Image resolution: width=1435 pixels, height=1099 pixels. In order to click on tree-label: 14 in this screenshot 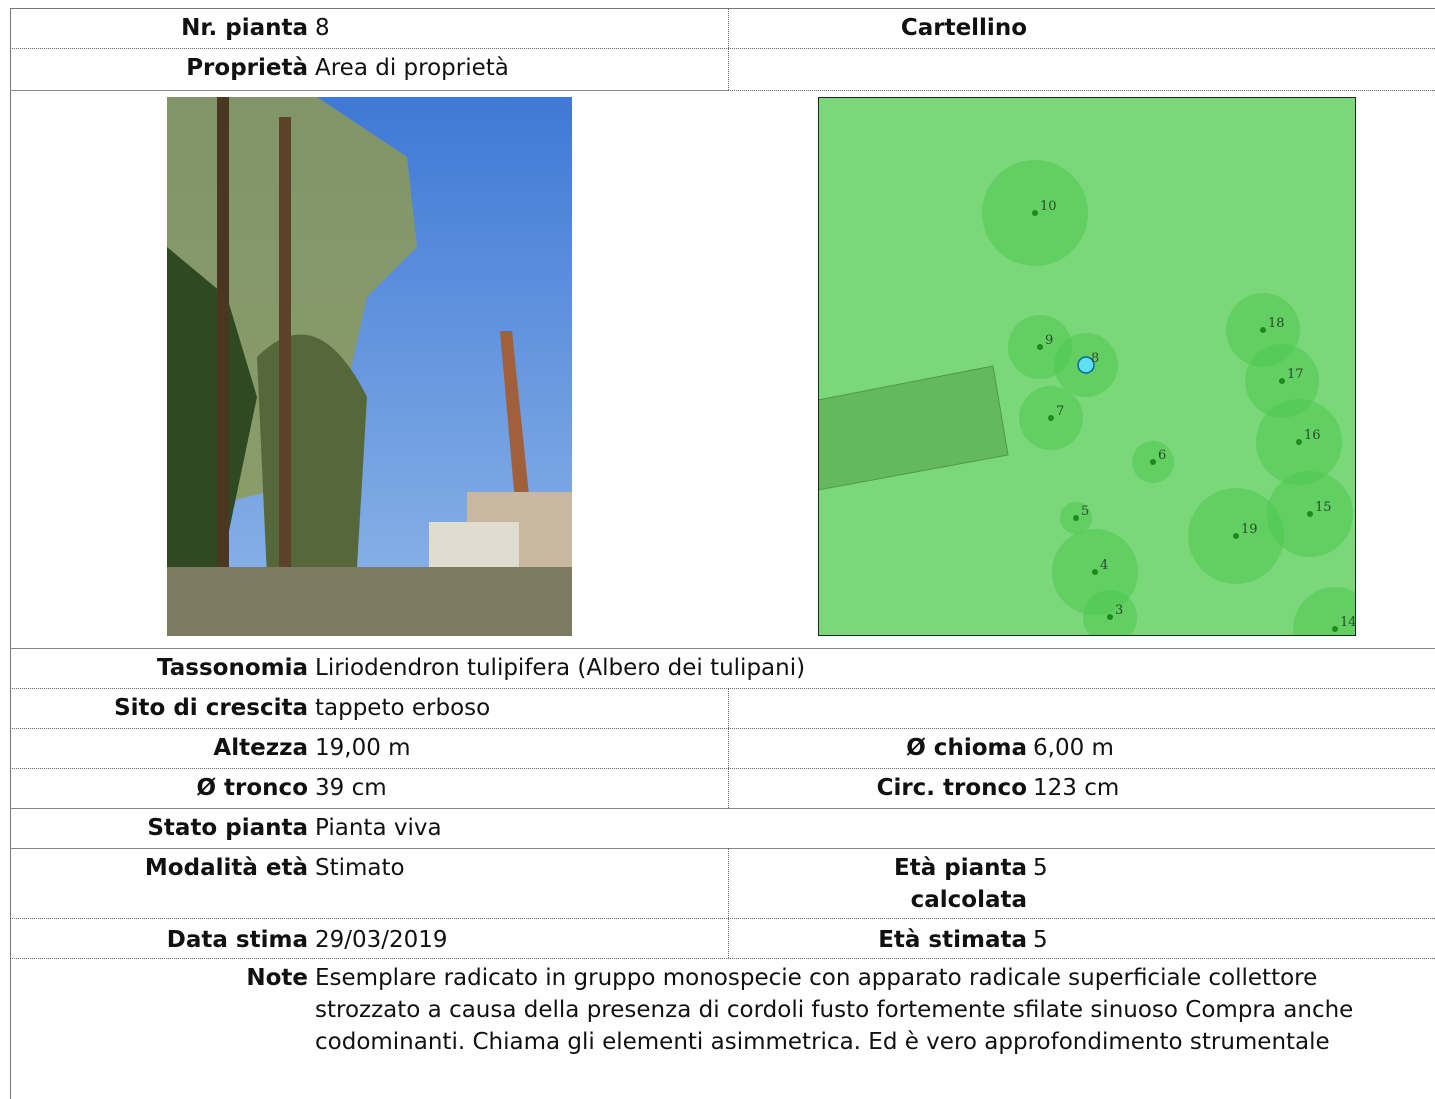, I will do `click(1348, 622)`.